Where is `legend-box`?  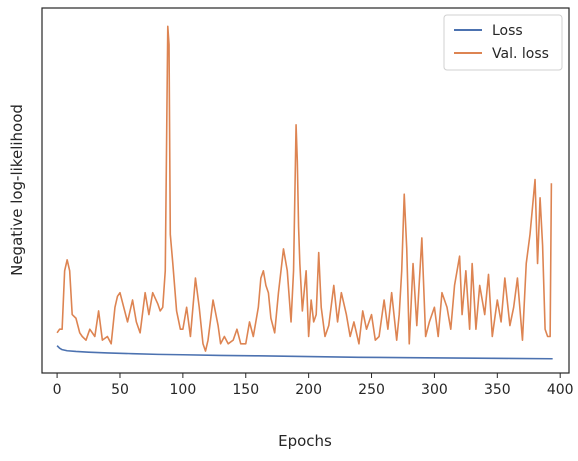
legend-box is located at coordinates (503, 42).